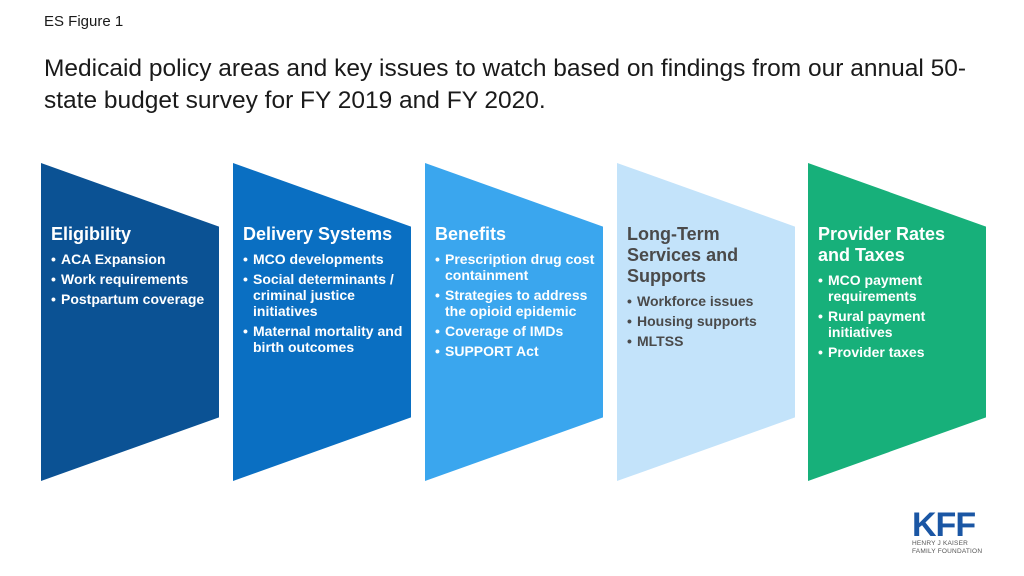  What do you see at coordinates (947, 551) in the screenshot?
I see `logo-line-2: FAMILY FOUNDATION` at bounding box center [947, 551].